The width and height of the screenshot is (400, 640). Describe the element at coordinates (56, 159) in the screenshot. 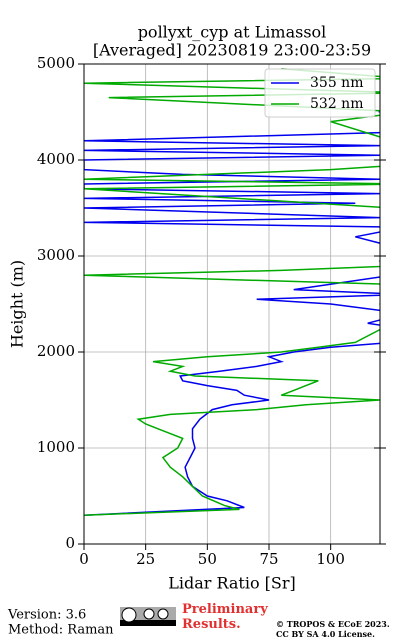

I see `y-tick-label: 4000` at that location.